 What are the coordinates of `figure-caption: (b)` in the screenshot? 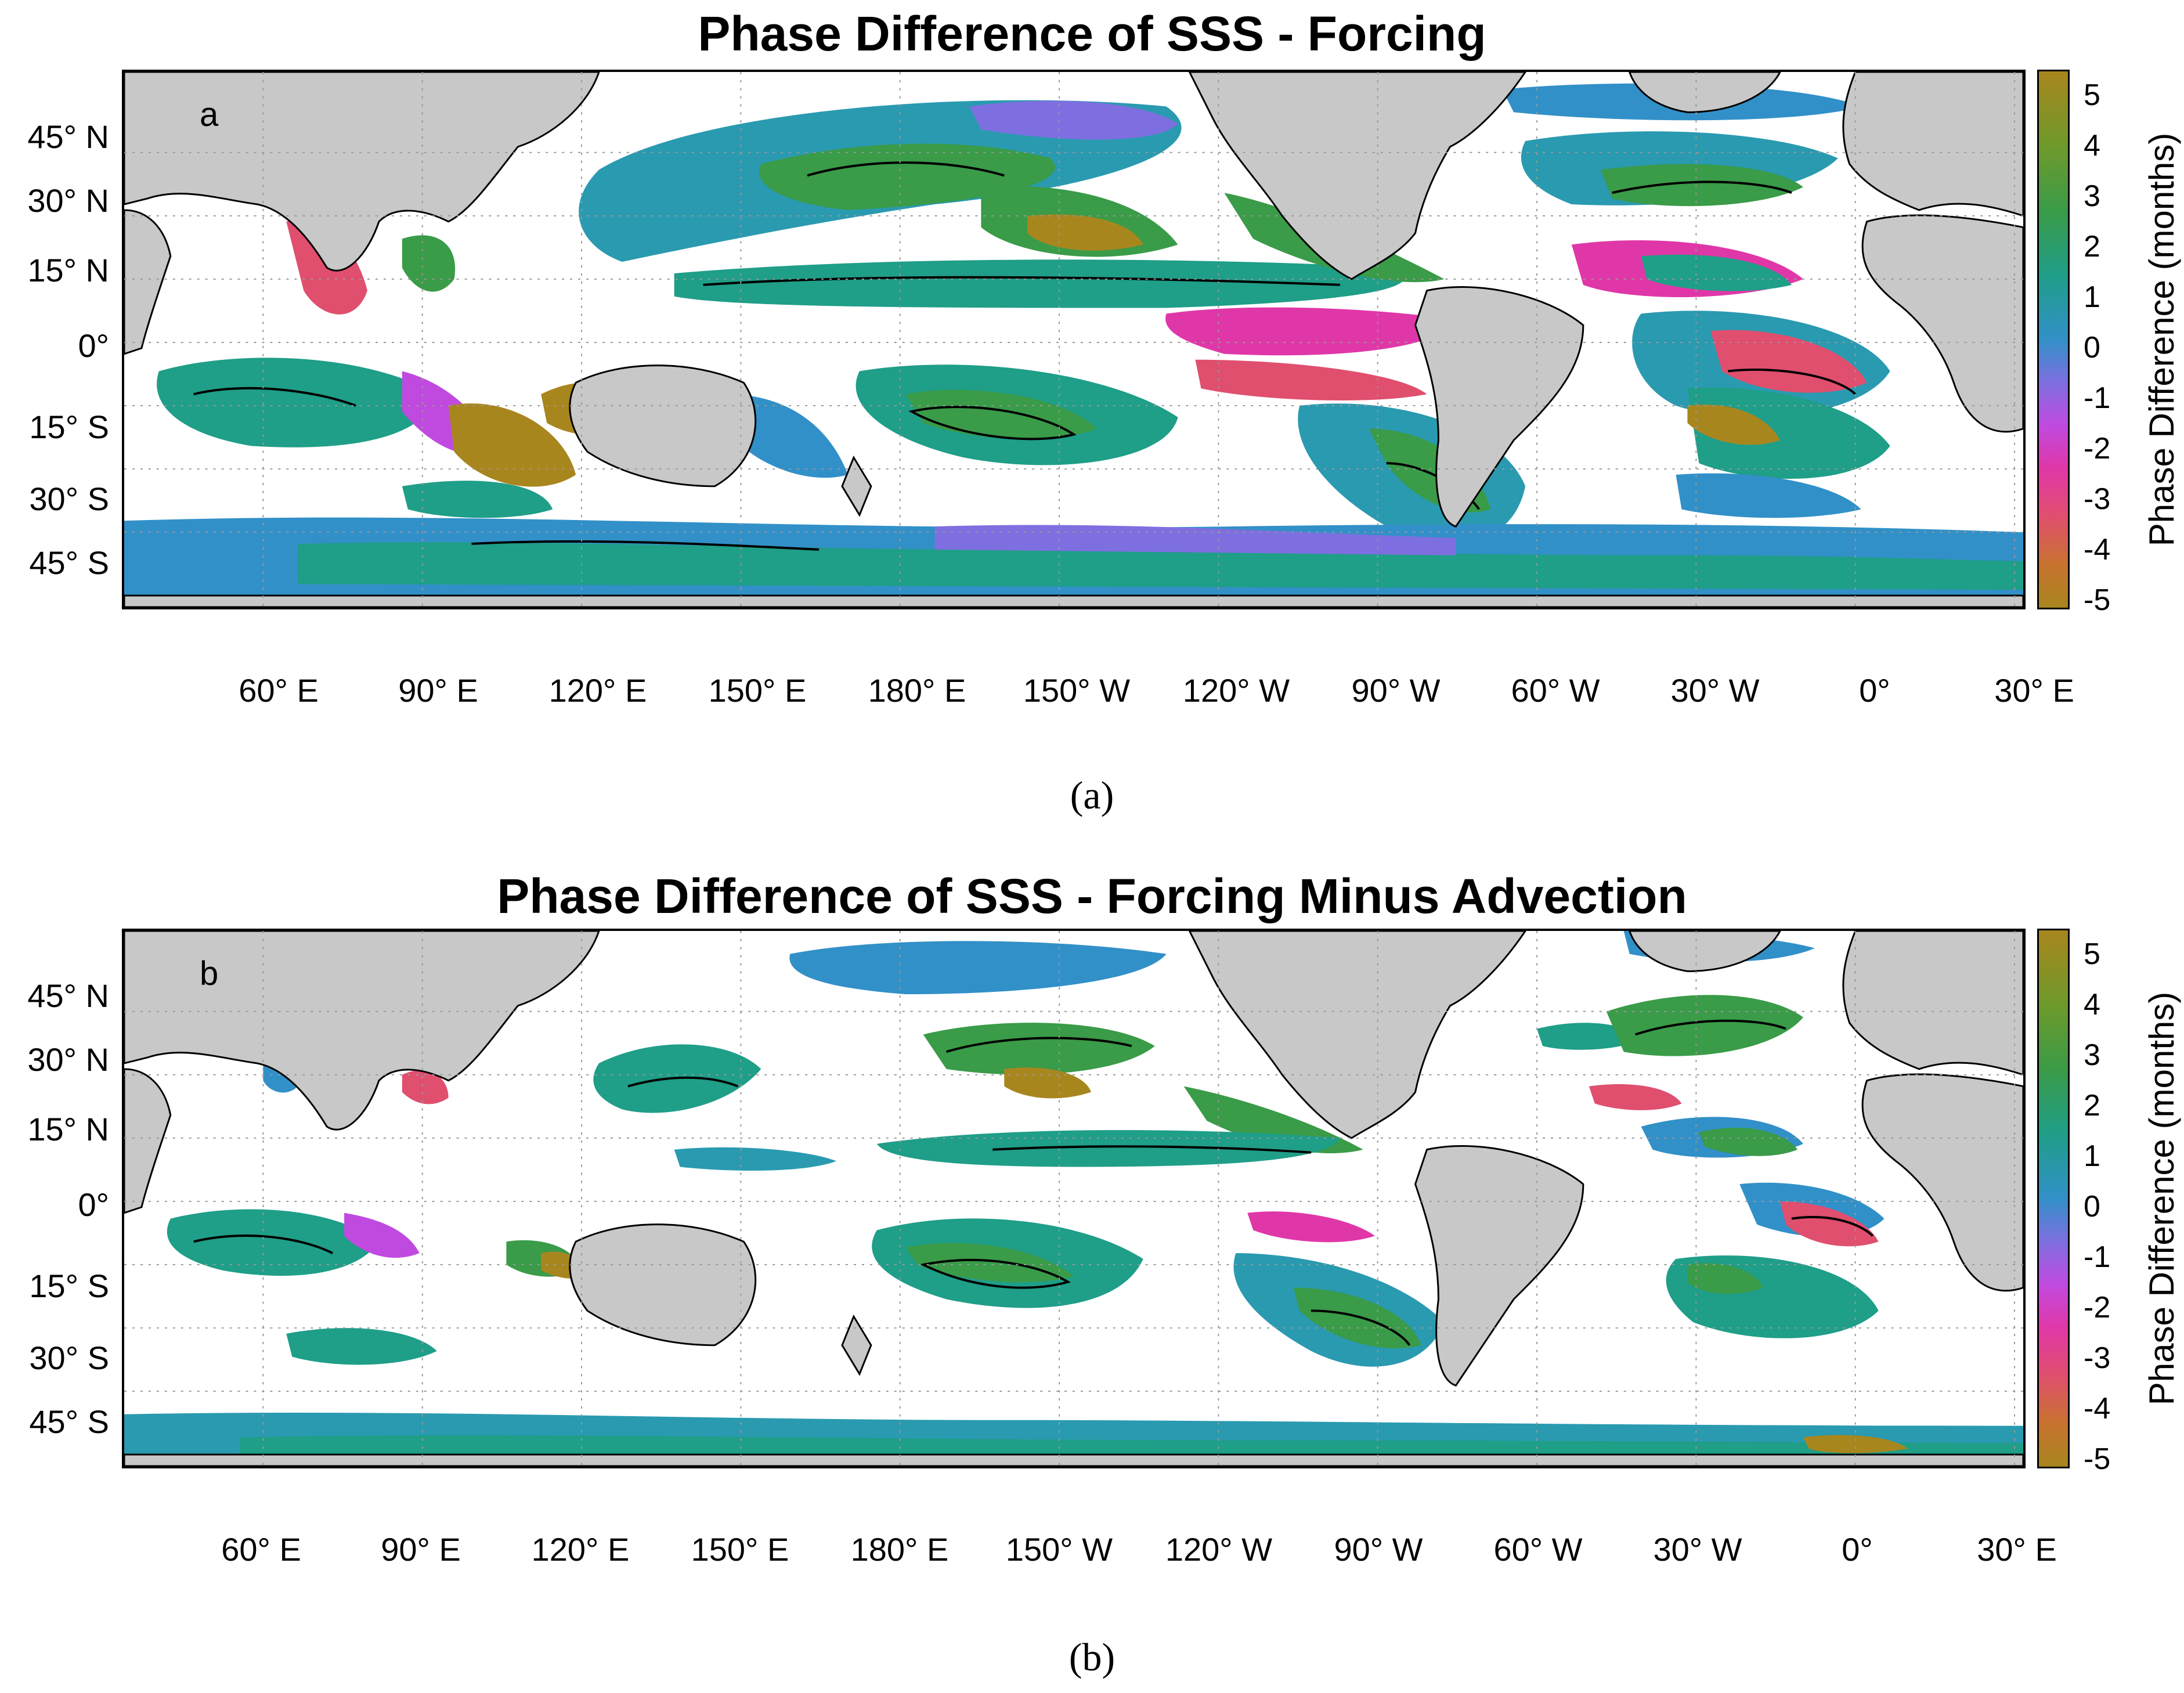 It's located at (1092, 1657).